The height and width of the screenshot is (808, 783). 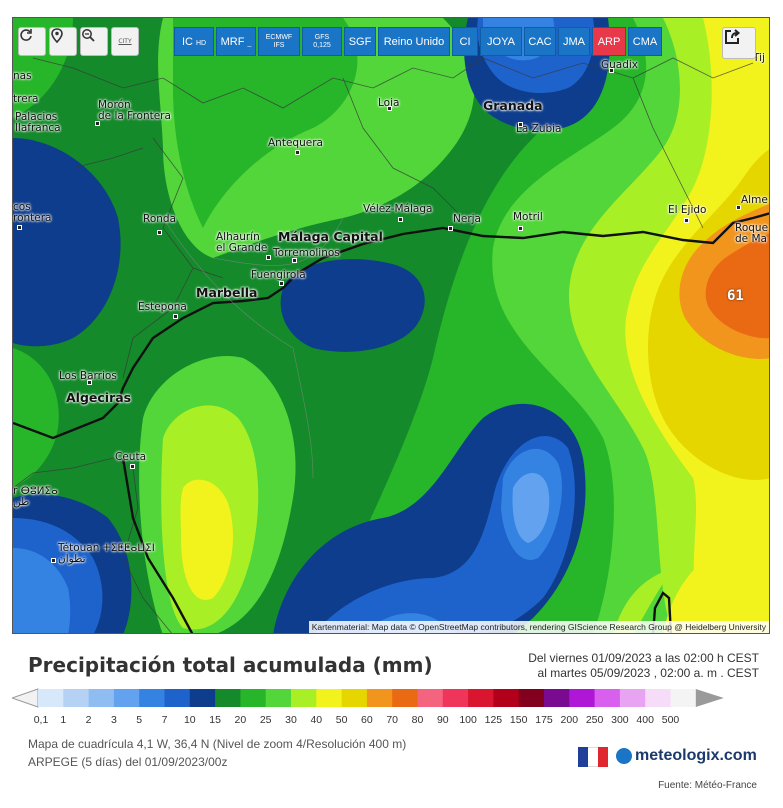 What do you see at coordinates (442, 720) in the screenshot?
I see `scale-label: 90` at bounding box center [442, 720].